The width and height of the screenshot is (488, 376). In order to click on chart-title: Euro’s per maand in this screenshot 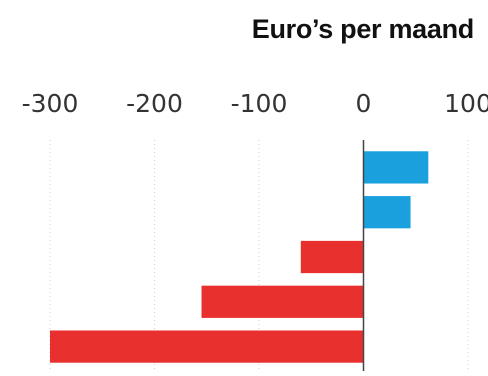, I will do `click(363, 29)`.